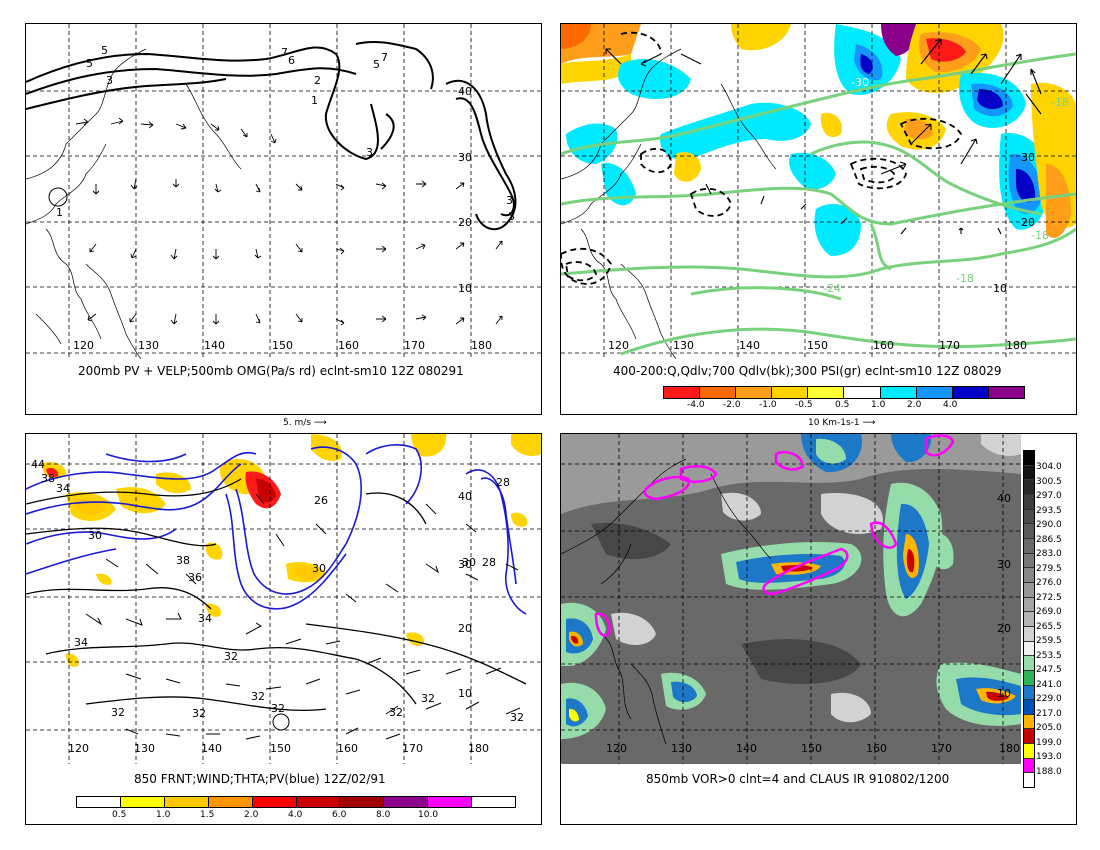 The height and width of the screenshot is (850, 1100). What do you see at coordinates (1049, 728) in the screenshot?
I see `colorbar-label: 205.0` at bounding box center [1049, 728].